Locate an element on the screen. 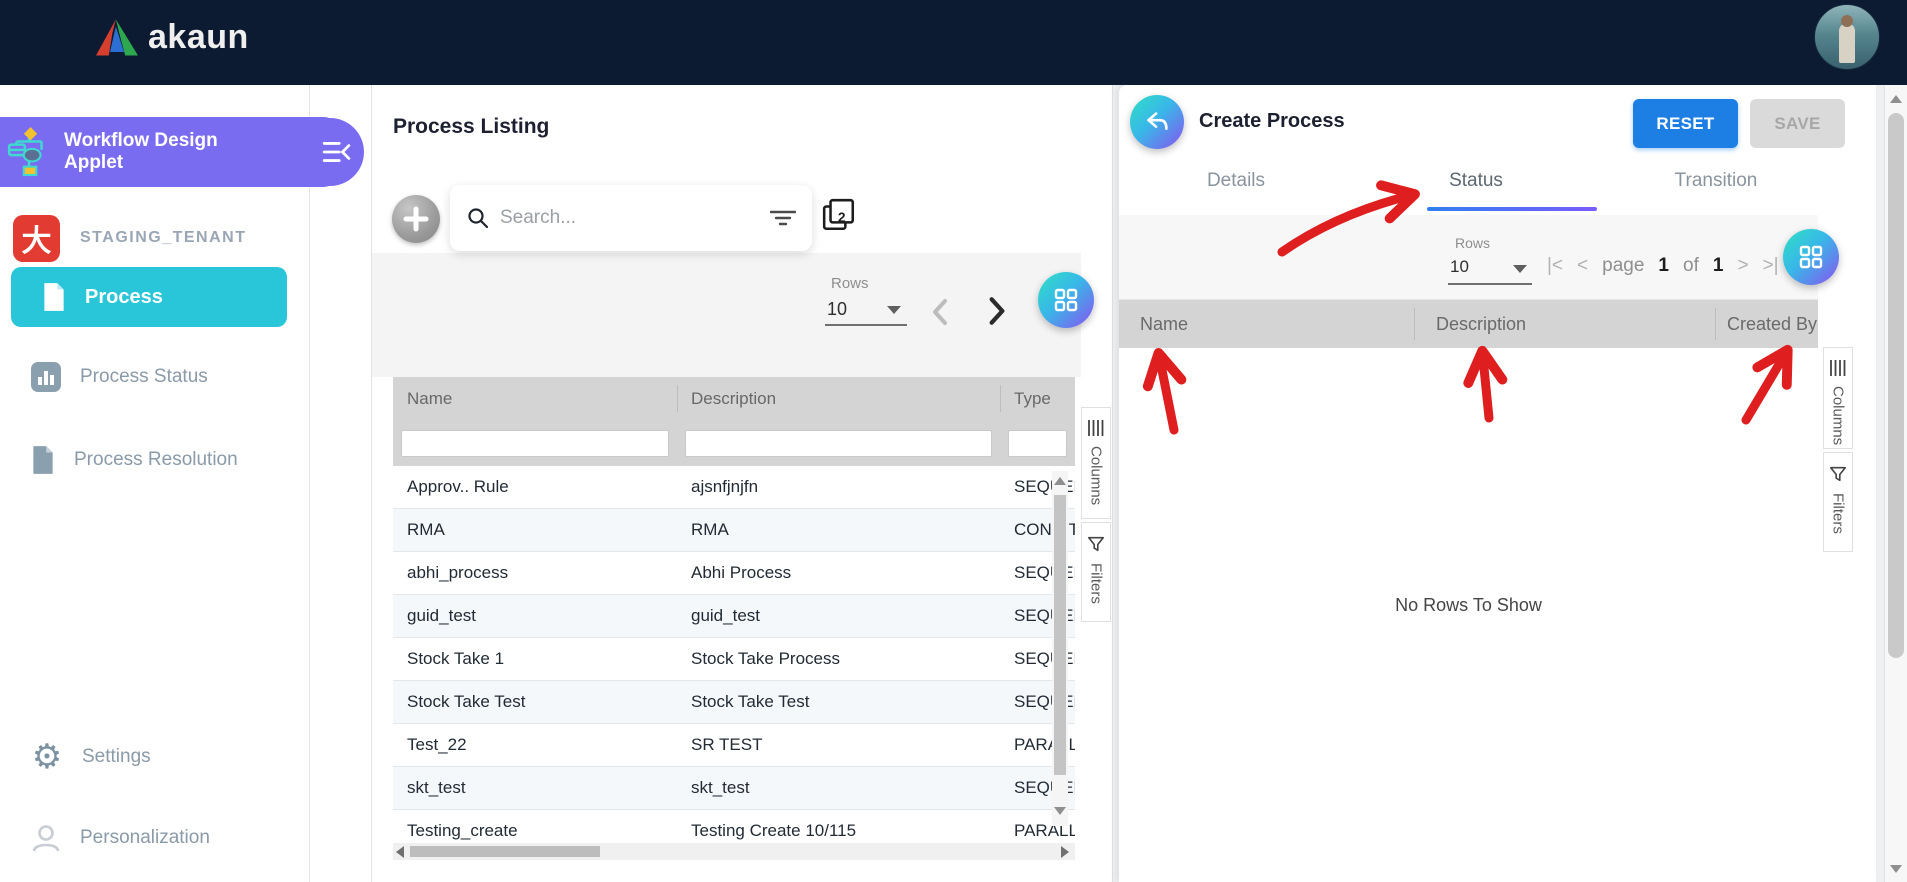 This screenshot has width=1907, height=882. cell-name: Stock Take 1 is located at coordinates (456, 658).